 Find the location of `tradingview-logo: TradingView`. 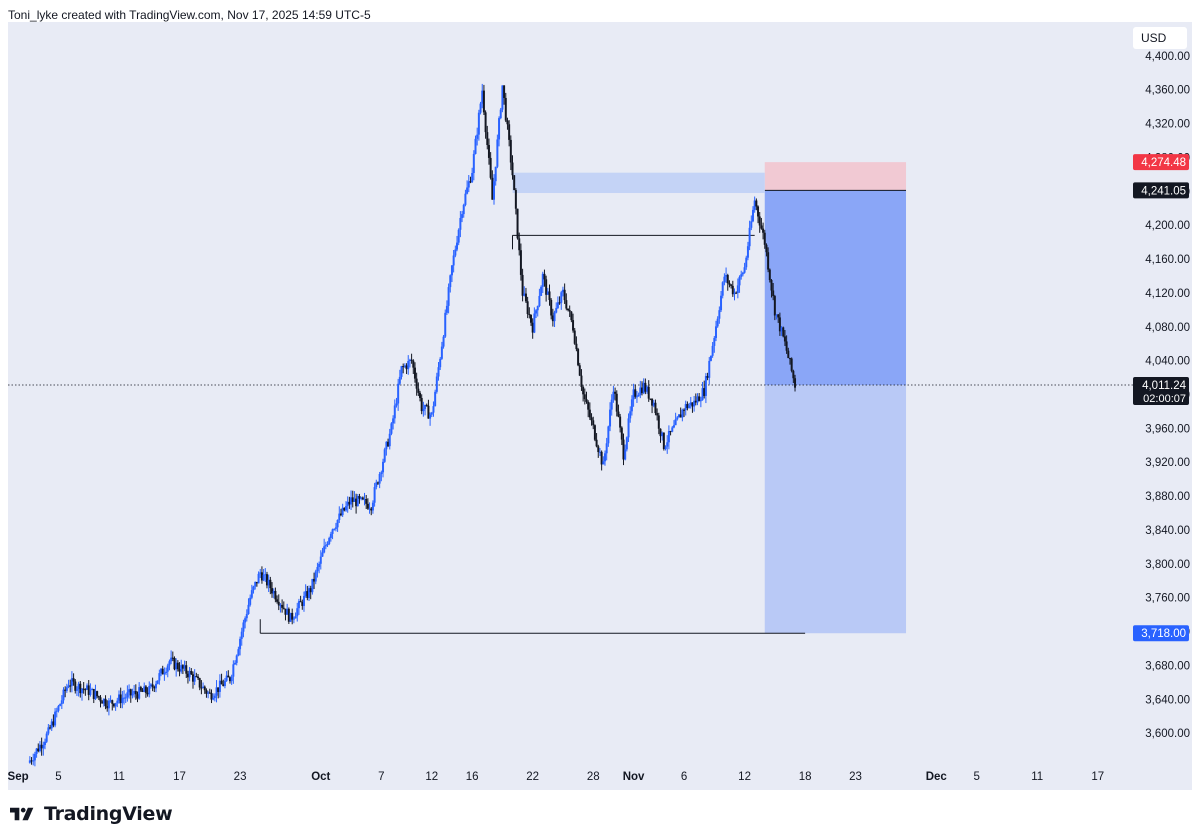

tradingview-logo: TradingView is located at coordinates (91, 814).